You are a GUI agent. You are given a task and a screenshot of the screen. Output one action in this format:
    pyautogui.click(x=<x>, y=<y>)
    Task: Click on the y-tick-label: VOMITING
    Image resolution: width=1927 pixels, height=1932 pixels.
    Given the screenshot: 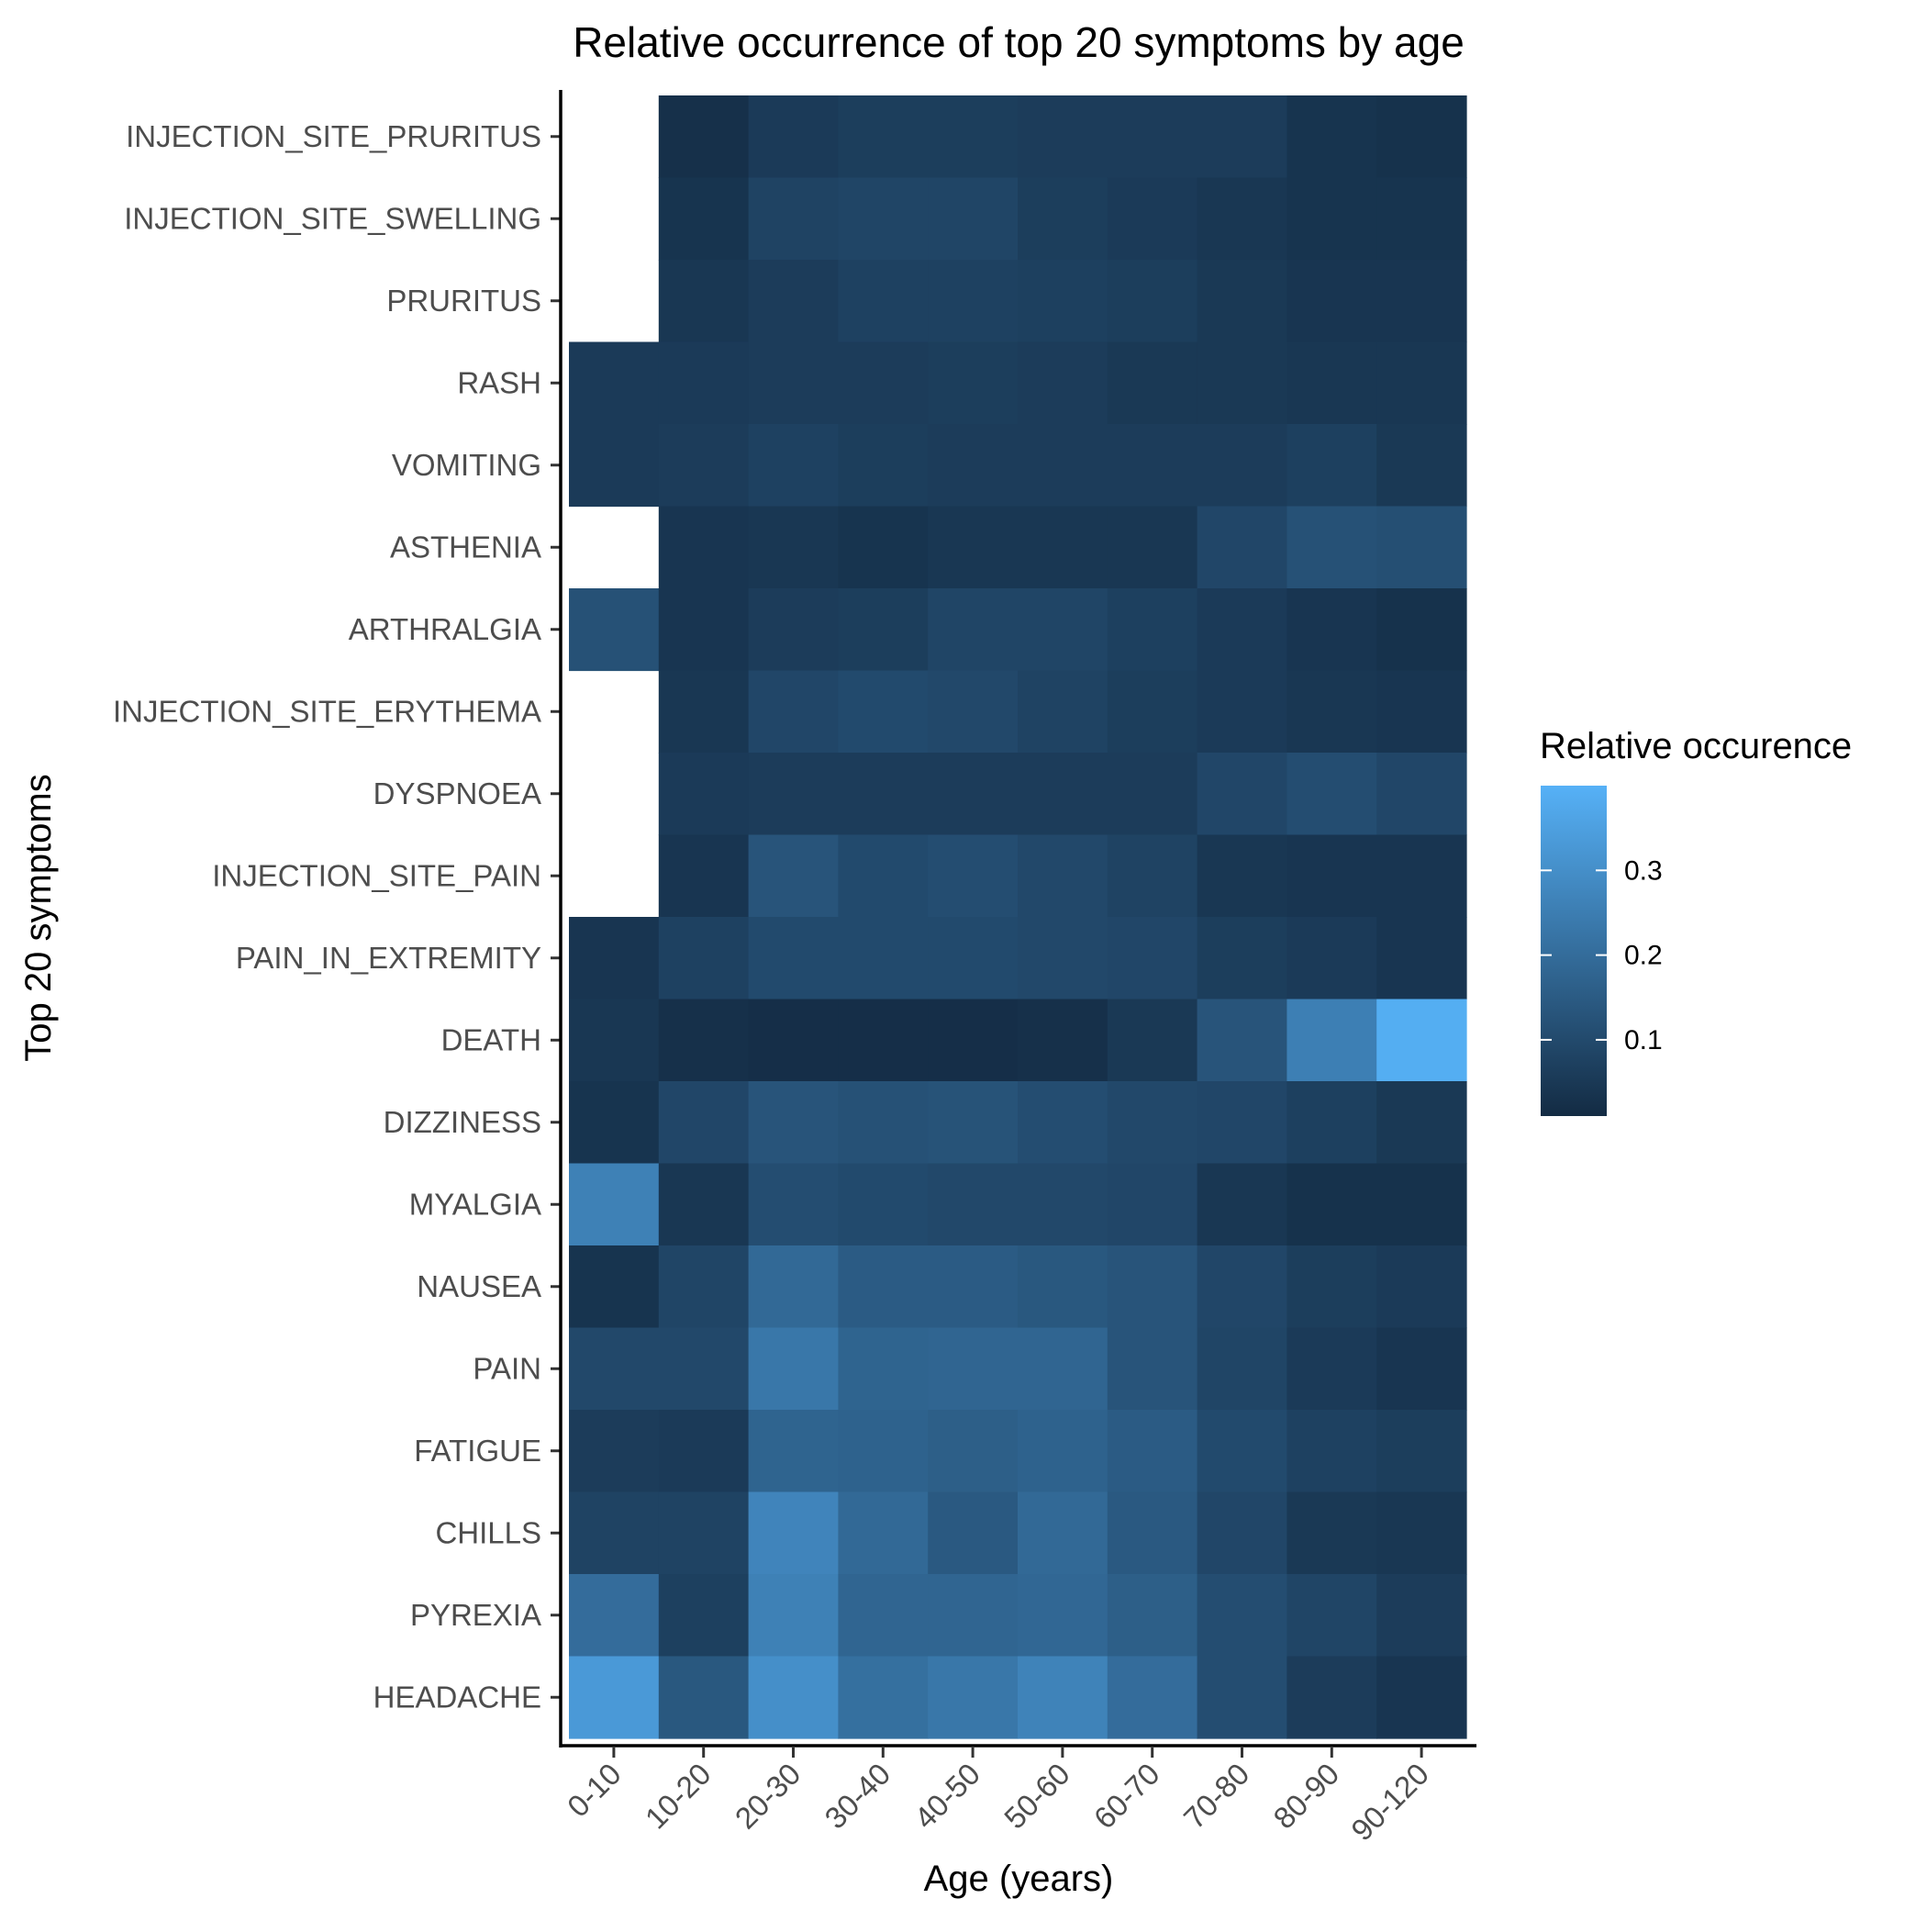 What is the action you would take?
    pyautogui.click(x=466, y=465)
    